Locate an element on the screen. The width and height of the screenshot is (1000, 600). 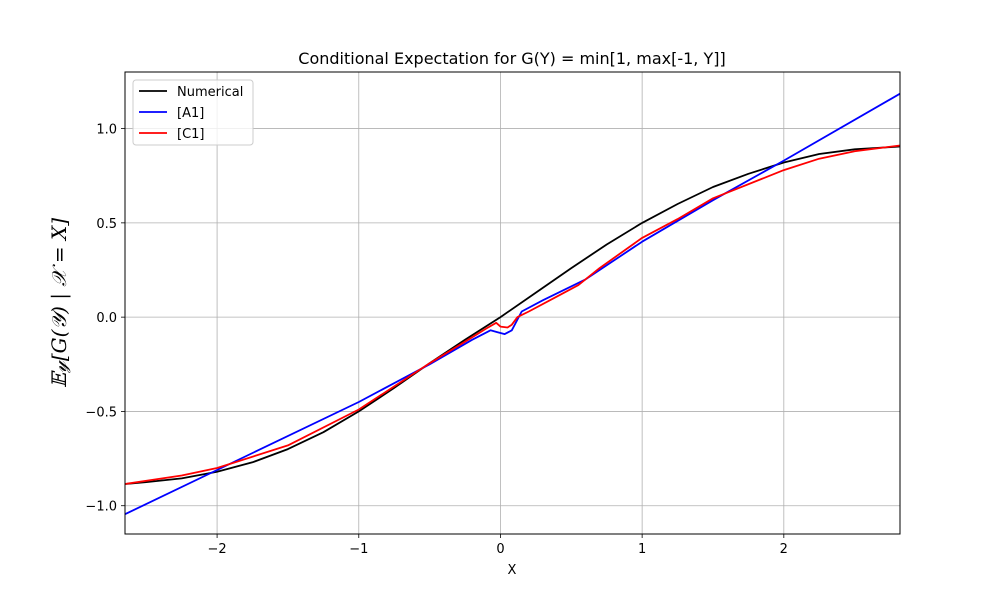
legend-label-a1: [A1] is located at coordinates (190, 113).